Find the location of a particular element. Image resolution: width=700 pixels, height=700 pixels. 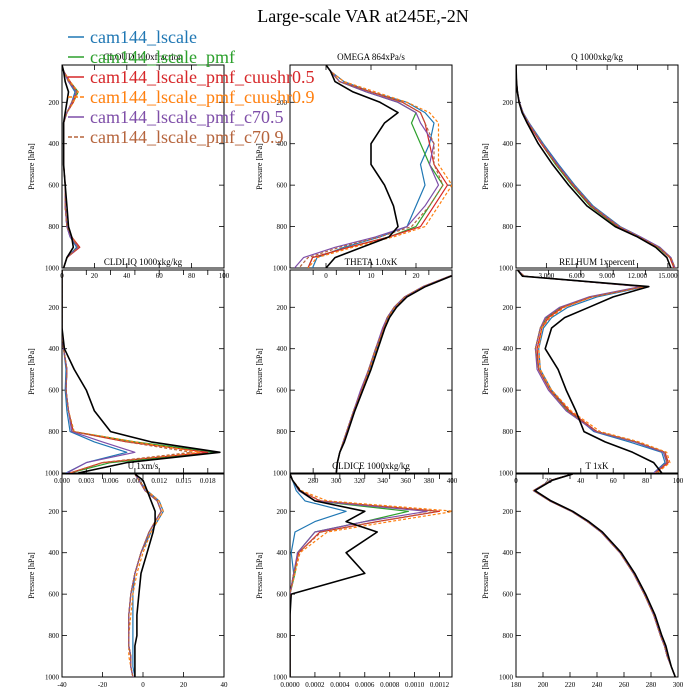

x-tick-label: 3.000 is located at coordinates (547, 276).